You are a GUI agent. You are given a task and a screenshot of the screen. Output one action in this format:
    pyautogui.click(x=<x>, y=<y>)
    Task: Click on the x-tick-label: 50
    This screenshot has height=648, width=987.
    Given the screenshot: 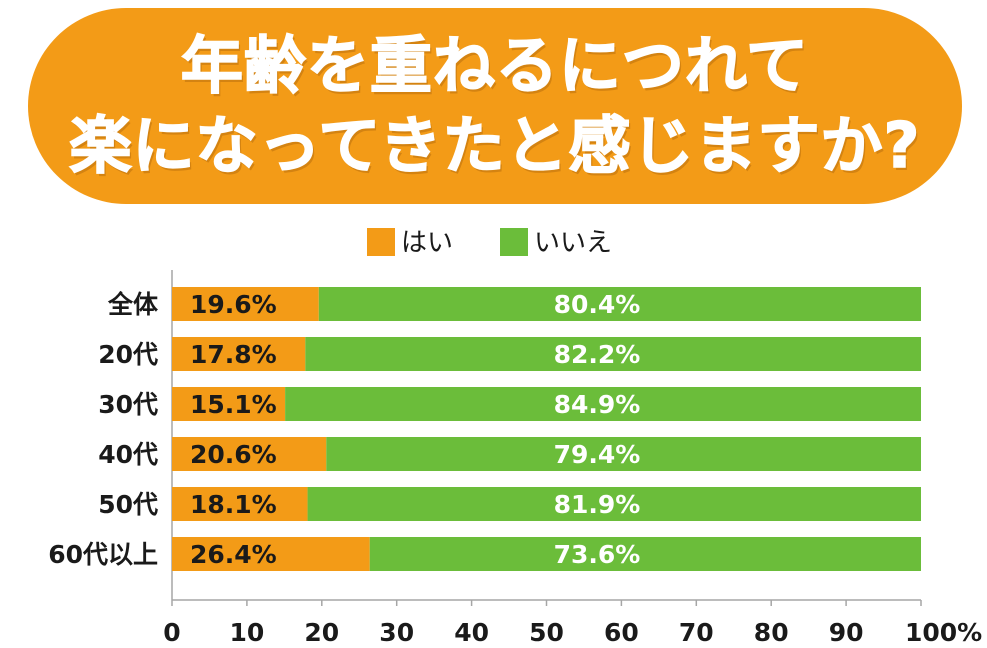 What is the action you would take?
    pyautogui.click(x=546, y=632)
    